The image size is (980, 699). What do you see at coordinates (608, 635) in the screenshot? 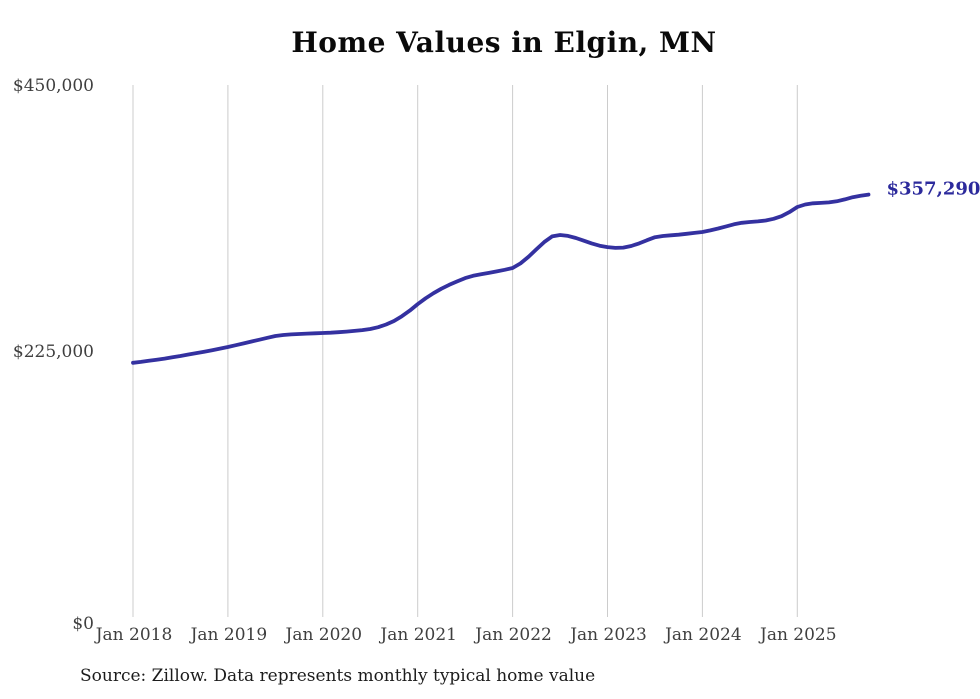
I see `x-axis-tick-label: Jan 2023` at bounding box center [608, 635].